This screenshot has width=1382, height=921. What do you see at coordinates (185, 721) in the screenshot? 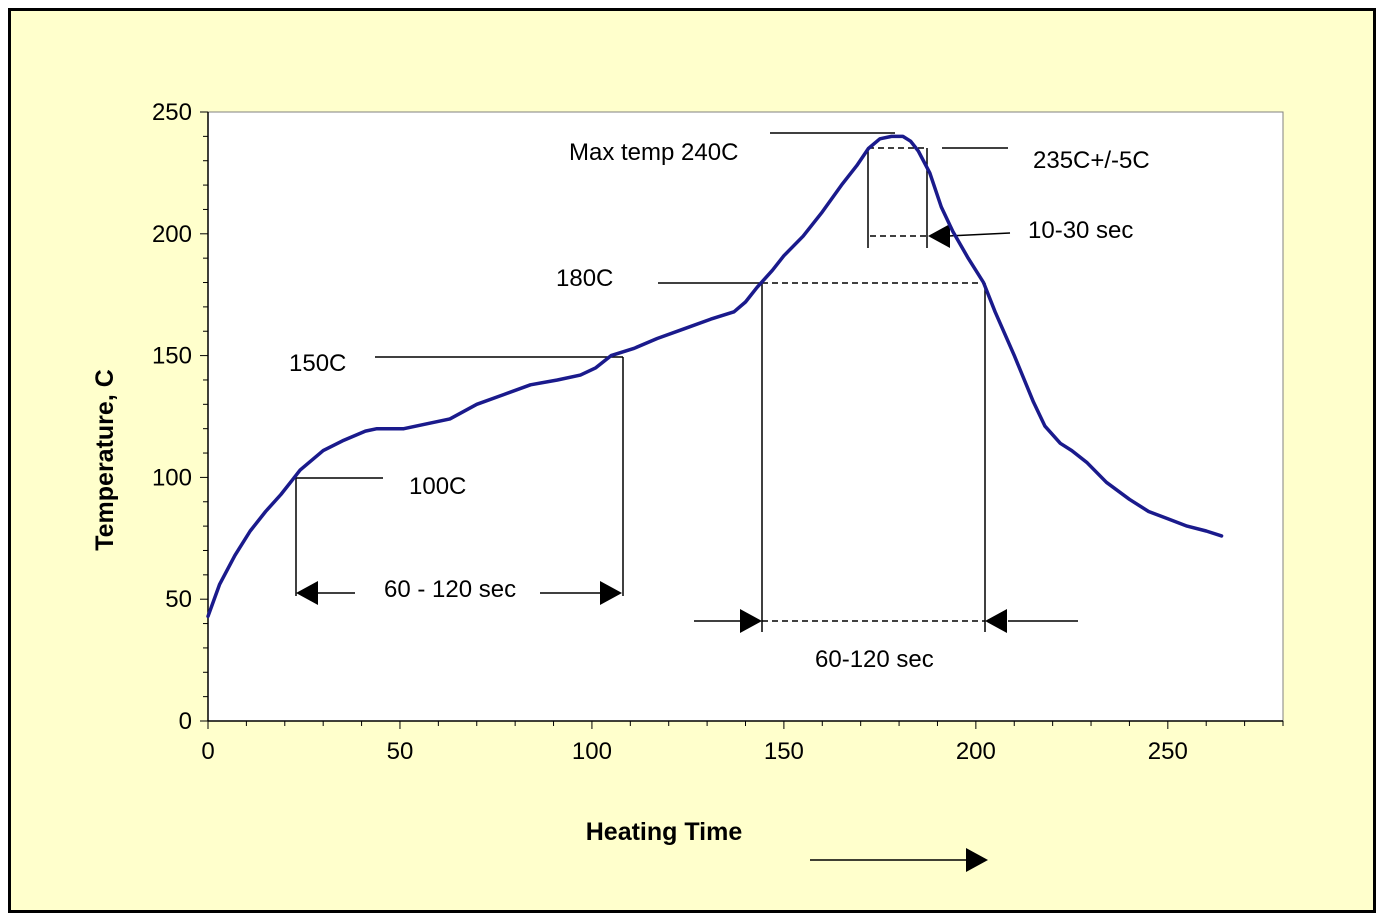
I see `y-tick-label: 0` at bounding box center [185, 721].